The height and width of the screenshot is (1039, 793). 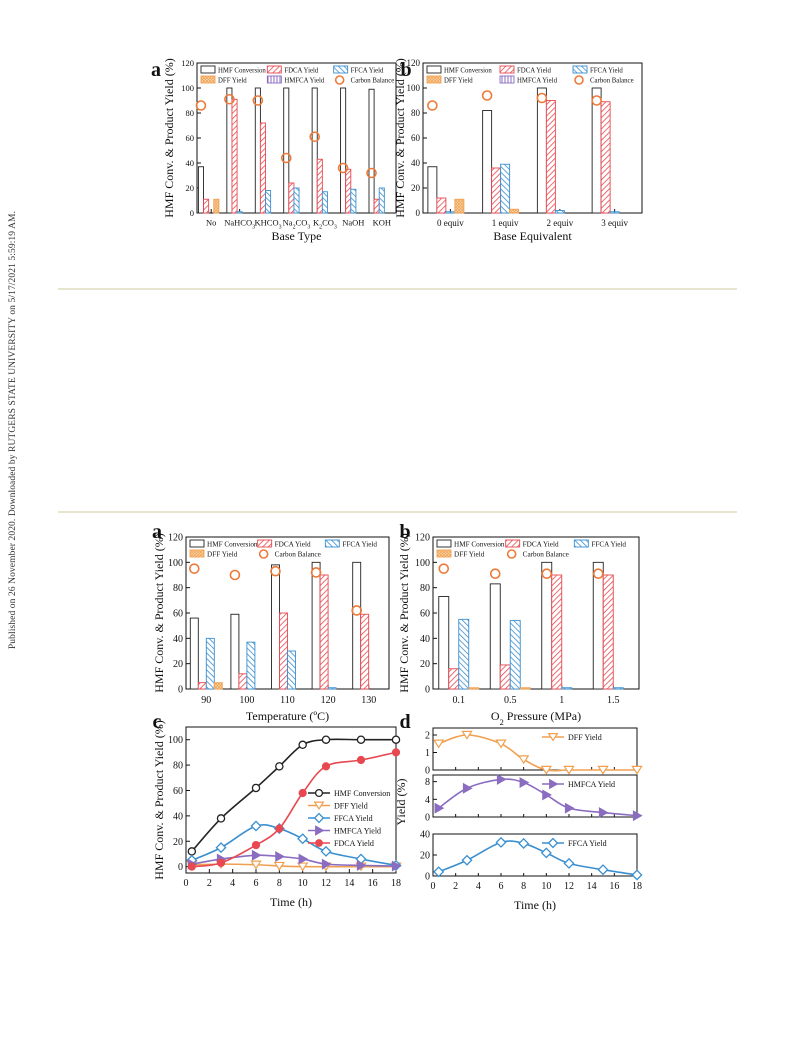 I want to click on carbon-balance-point-no, so click(x=201, y=105).